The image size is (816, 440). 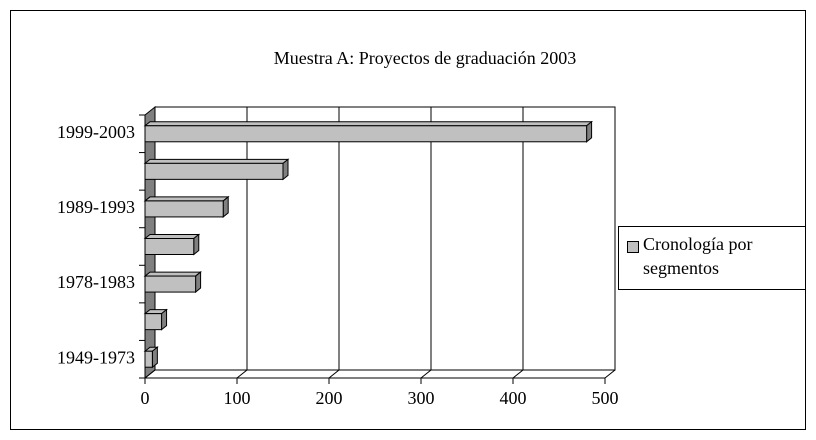 What do you see at coordinates (96, 357) in the screenshot?
I see `y-tick-label: 1949-1973` at bounding box center [96, 357].